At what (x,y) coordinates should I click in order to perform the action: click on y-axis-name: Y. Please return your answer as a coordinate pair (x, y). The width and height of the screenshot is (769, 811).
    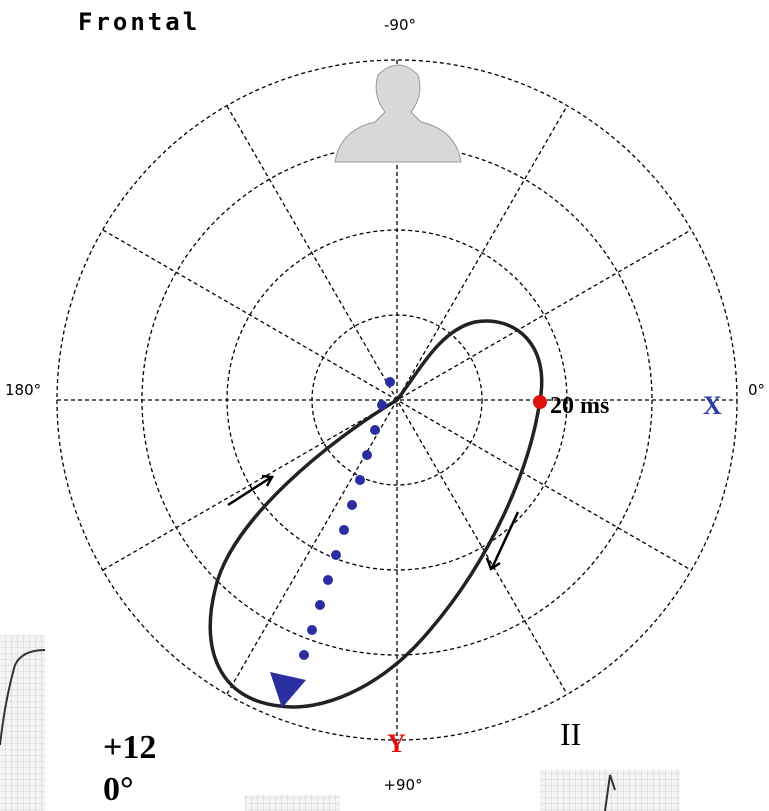
    Looking at the image, I should click on (396, 743).